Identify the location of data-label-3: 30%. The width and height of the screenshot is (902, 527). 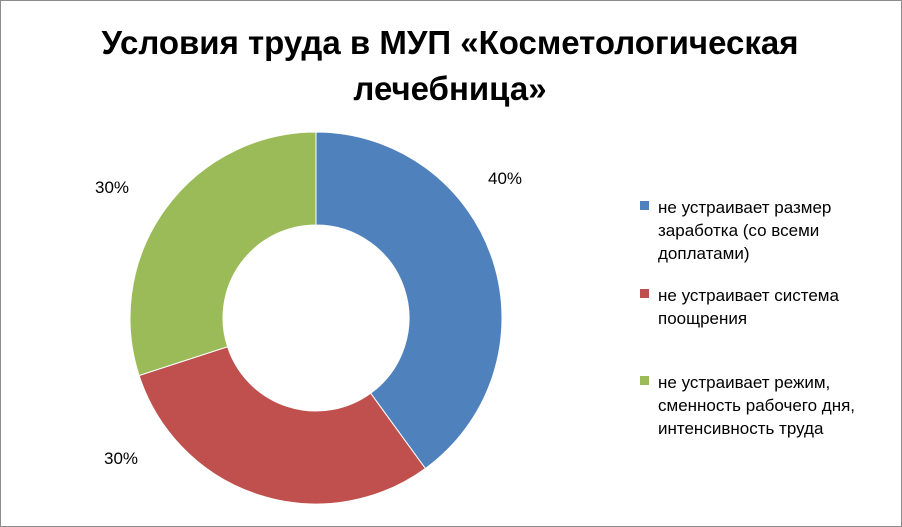
(112, 187).